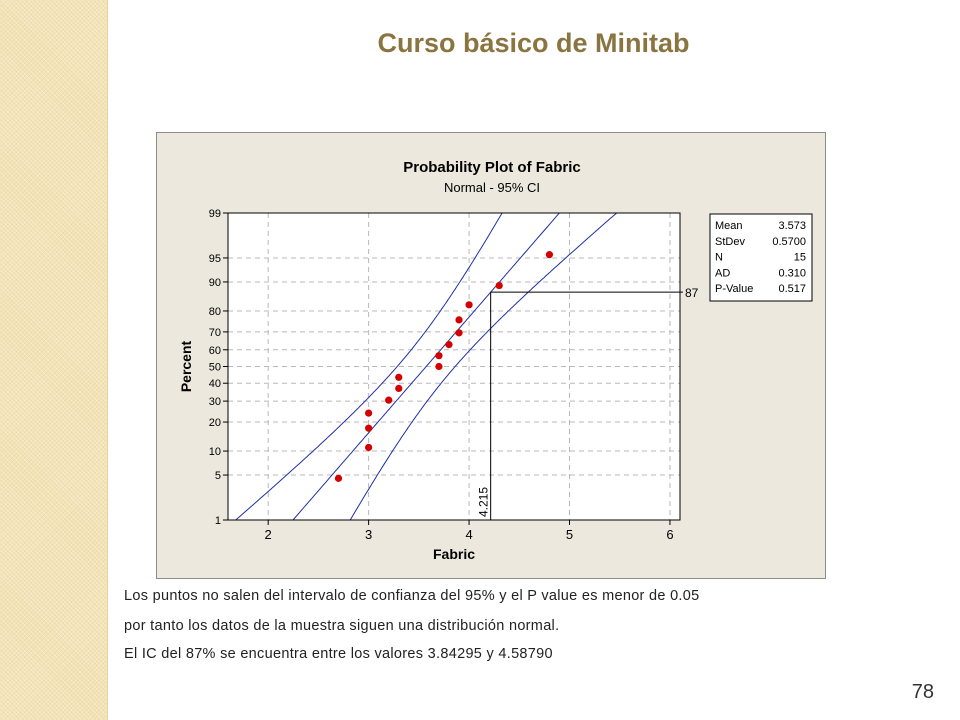  Describe the element at coordinates (215, 452) in the screenshot. I see `y-tick-label: 10` at that location.